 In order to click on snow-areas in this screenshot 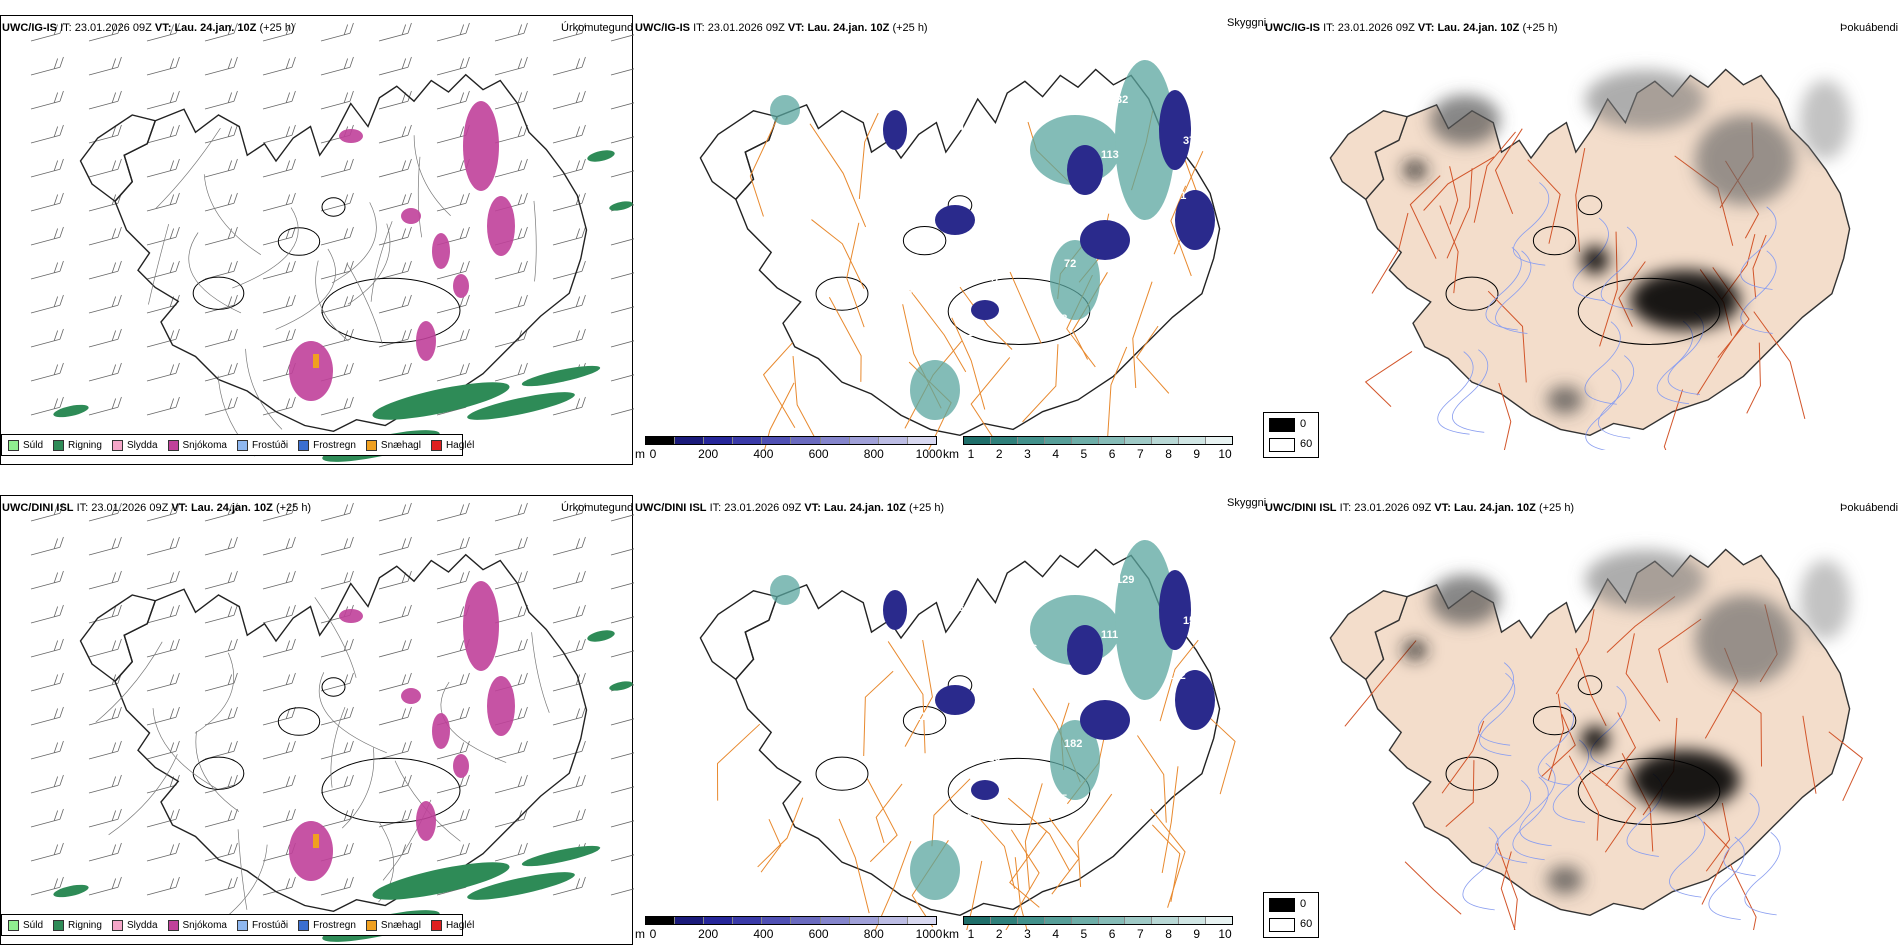, I will do `click(402, 731)`.